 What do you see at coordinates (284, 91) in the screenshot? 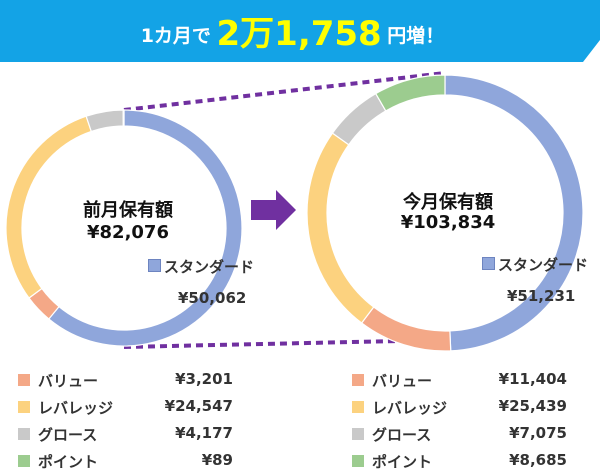
I see `connector-top` at bounding box center [284, 91].